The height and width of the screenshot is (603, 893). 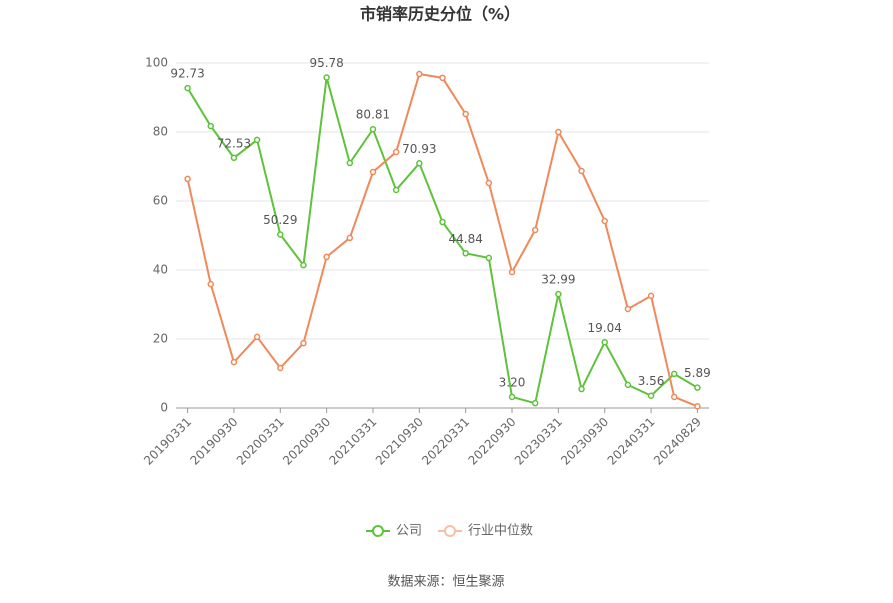 What do you see at coordinates (445, 582) in the screenshot?
I see `source-note: 数据来源：恒生聚源` at bounding box center [445, 582].